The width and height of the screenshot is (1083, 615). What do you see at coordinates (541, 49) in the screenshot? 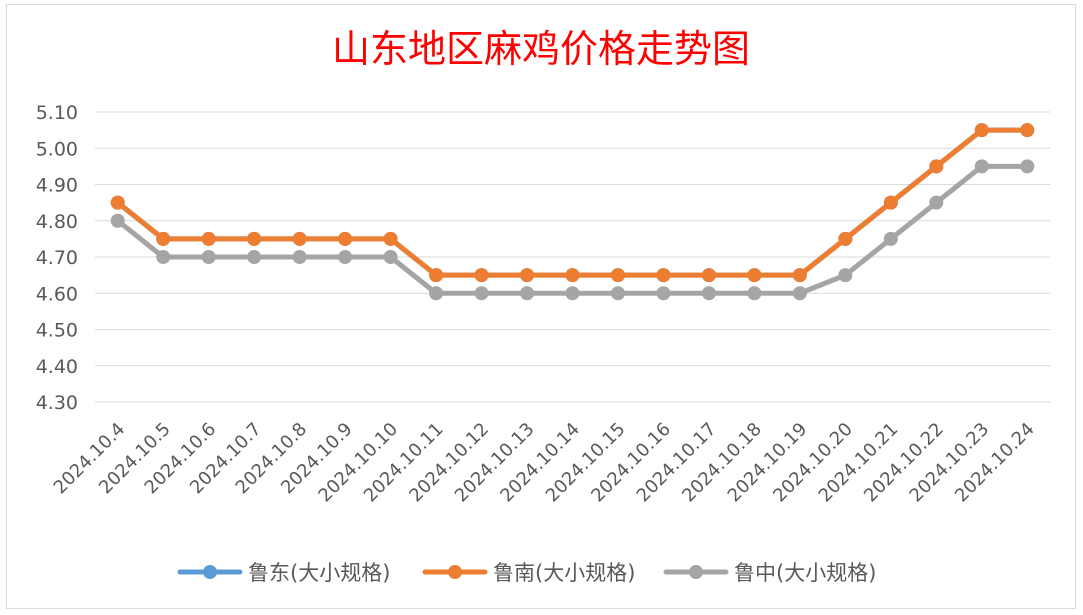
I see `chart-title: 山东地区麻鸡价格走势图` at bounding box center [541, 49].